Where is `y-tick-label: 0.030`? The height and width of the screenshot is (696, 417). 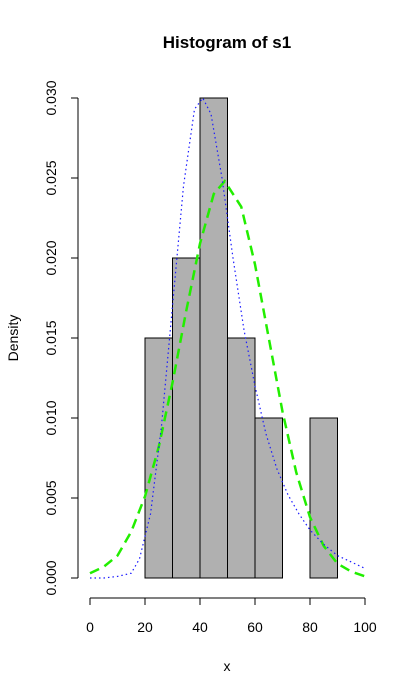
y-tick-label: 0.030 is located at coordinates (51, 97).